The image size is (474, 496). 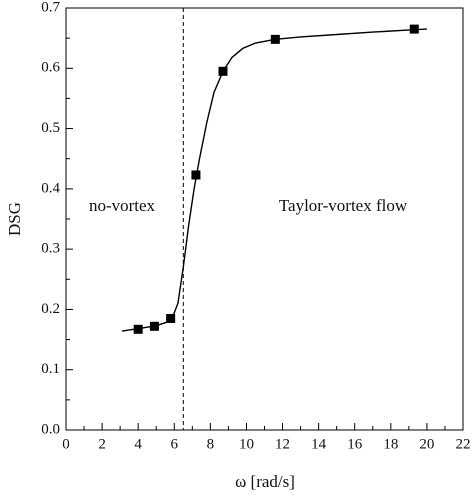 I want to click on annotation: Taylor-vortex flow, so click(x=343, y=205).